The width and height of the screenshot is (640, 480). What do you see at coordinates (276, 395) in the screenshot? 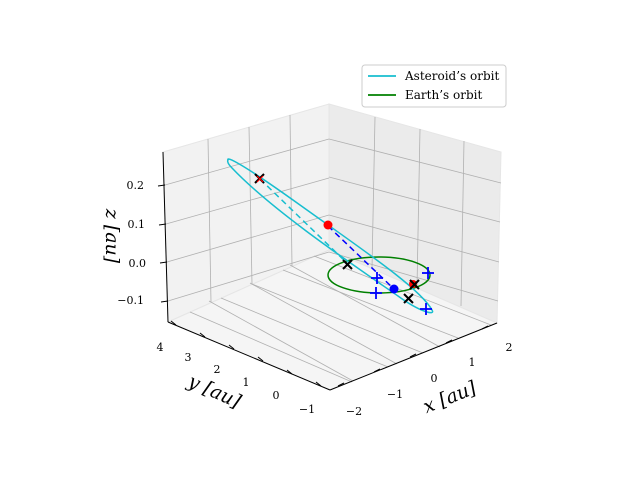
I see `y-tick-label: 0` at bounding box center [276, 395].